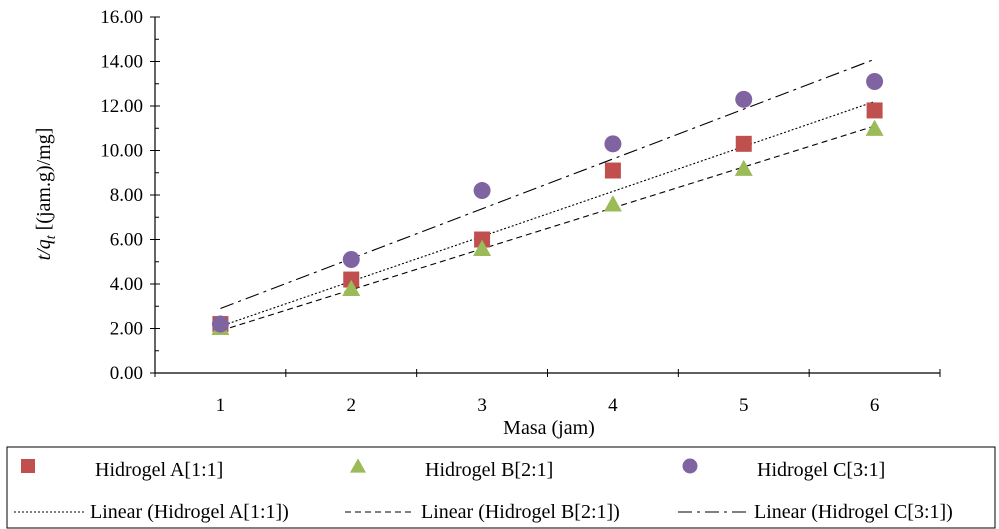  What do you see at coordinates (126, 373) in the screenshot?
I see `y-tick-label: 0.00` at bounding box center [126, 373].